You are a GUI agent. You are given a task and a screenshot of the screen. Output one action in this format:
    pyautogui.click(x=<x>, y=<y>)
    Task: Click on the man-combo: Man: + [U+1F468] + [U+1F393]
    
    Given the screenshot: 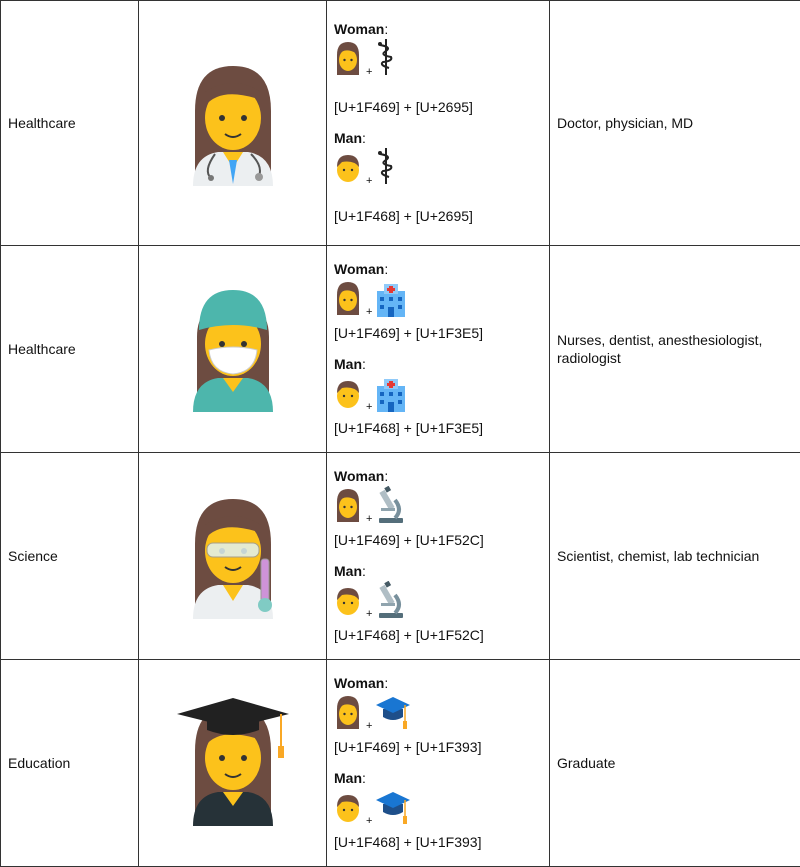 What is the action you would take?
    pyautogui.click(x=438, y=810)
    